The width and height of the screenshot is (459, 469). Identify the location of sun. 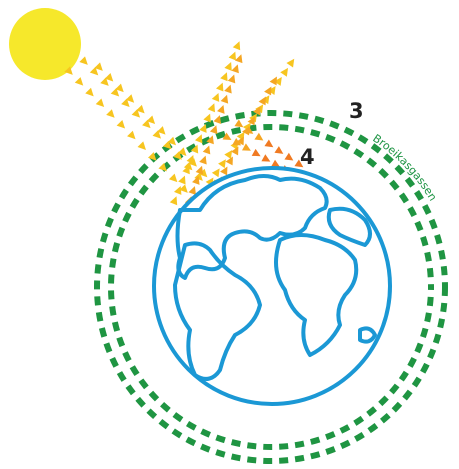
(45, 44).